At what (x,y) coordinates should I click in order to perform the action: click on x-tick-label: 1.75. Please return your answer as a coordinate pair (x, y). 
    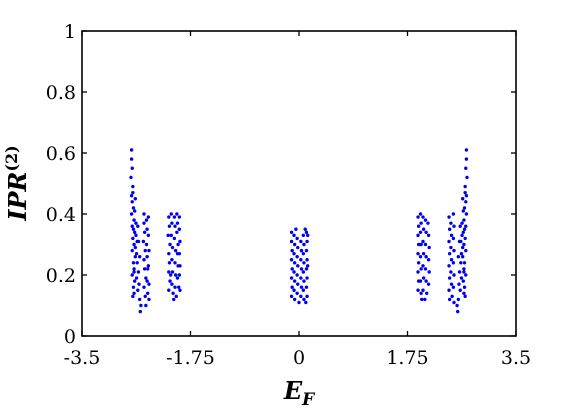
    Looking at the image, I should click on (407, 358).